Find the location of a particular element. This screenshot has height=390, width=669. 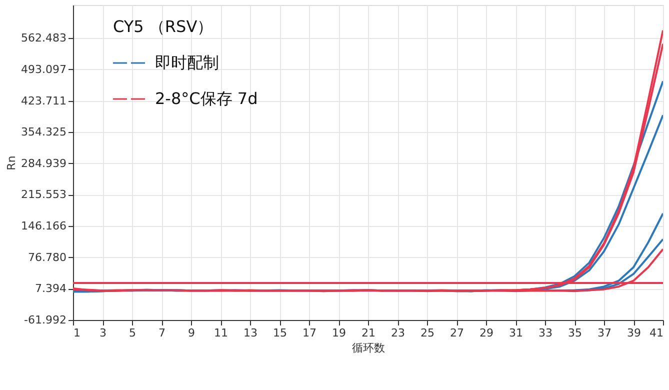

x-tick-label: 15 is located at coordinates (280, 333).